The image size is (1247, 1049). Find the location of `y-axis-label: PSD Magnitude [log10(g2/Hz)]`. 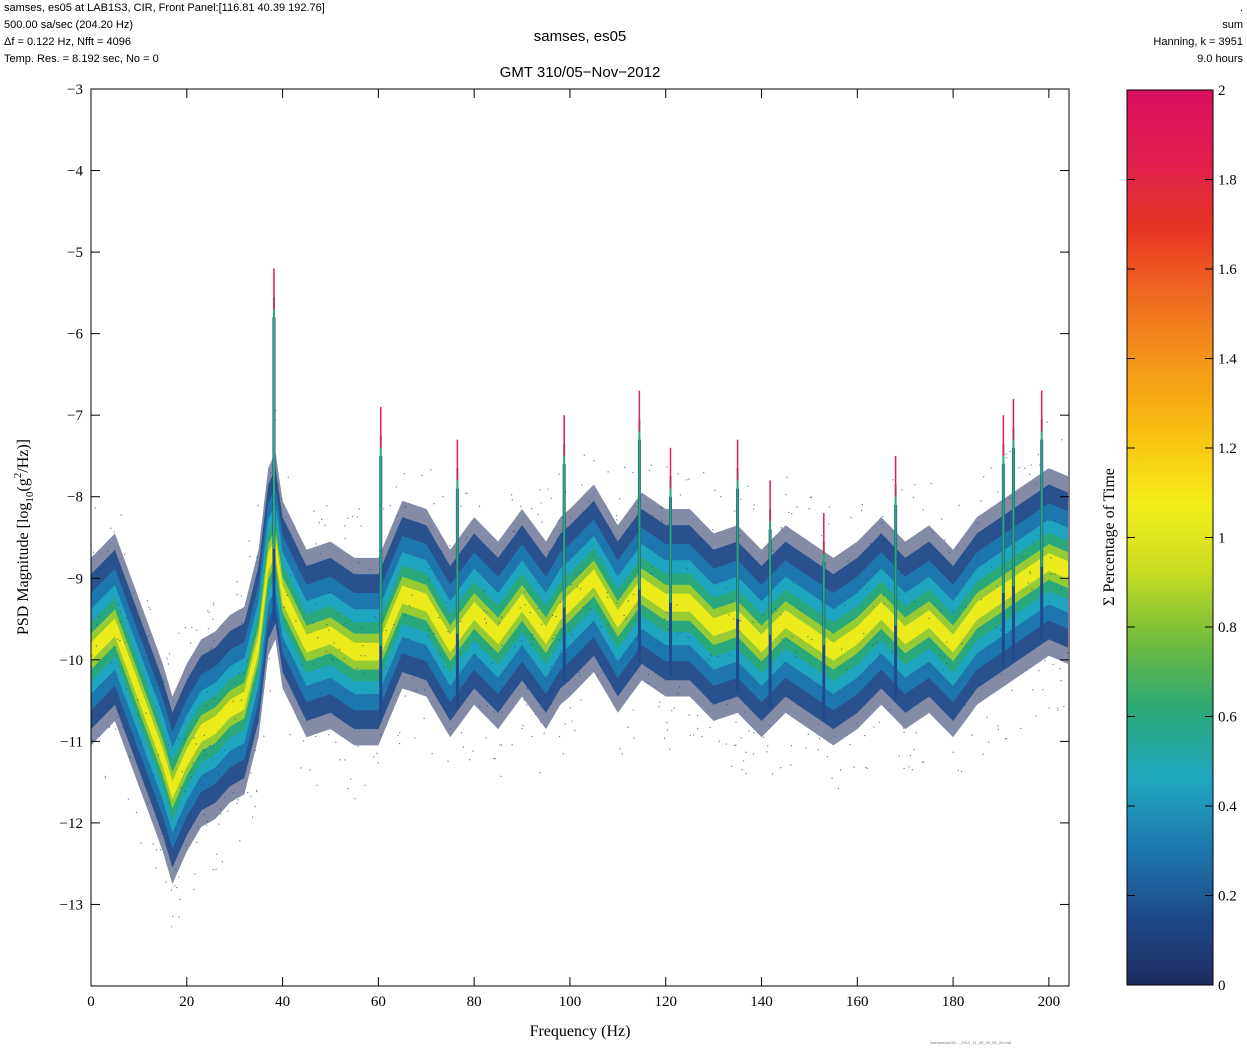

y-axis-label: PSD Magnitude [log10(g2/Hz)] is located at coordinates (24, 537).